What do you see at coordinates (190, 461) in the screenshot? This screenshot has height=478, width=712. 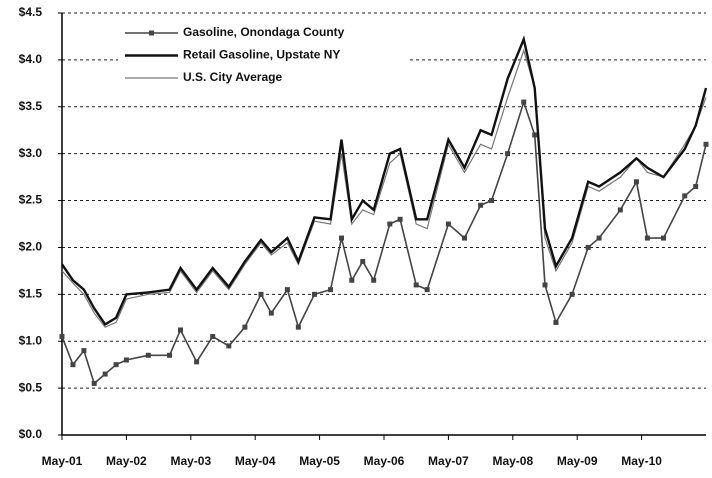 I see `x-tick-label: May-03` at bounding box center [190, 461].